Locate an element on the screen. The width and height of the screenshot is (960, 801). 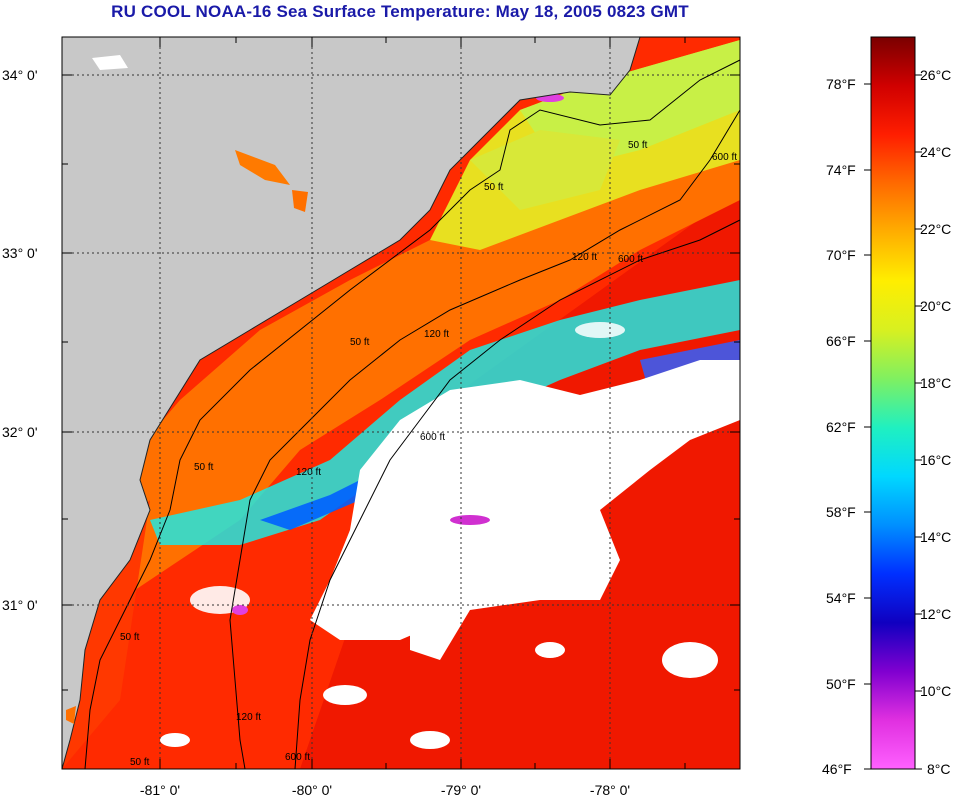
colorbar-f-label: 62°F is located at coordinates (841, 427).